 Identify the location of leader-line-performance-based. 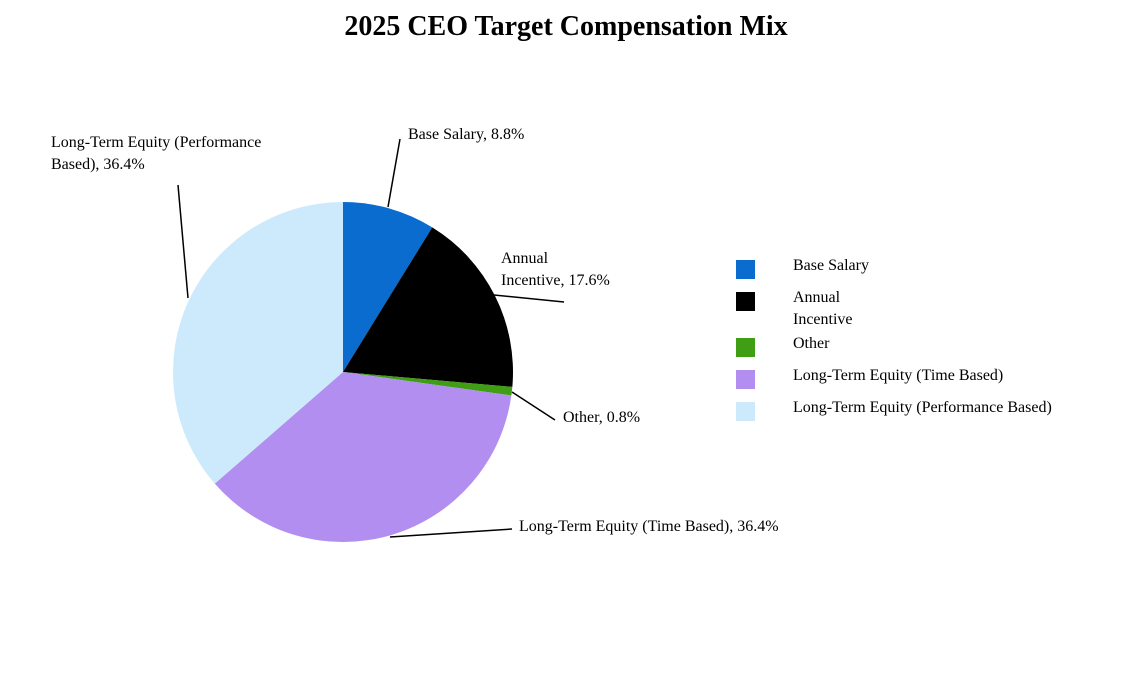
(183, 241).